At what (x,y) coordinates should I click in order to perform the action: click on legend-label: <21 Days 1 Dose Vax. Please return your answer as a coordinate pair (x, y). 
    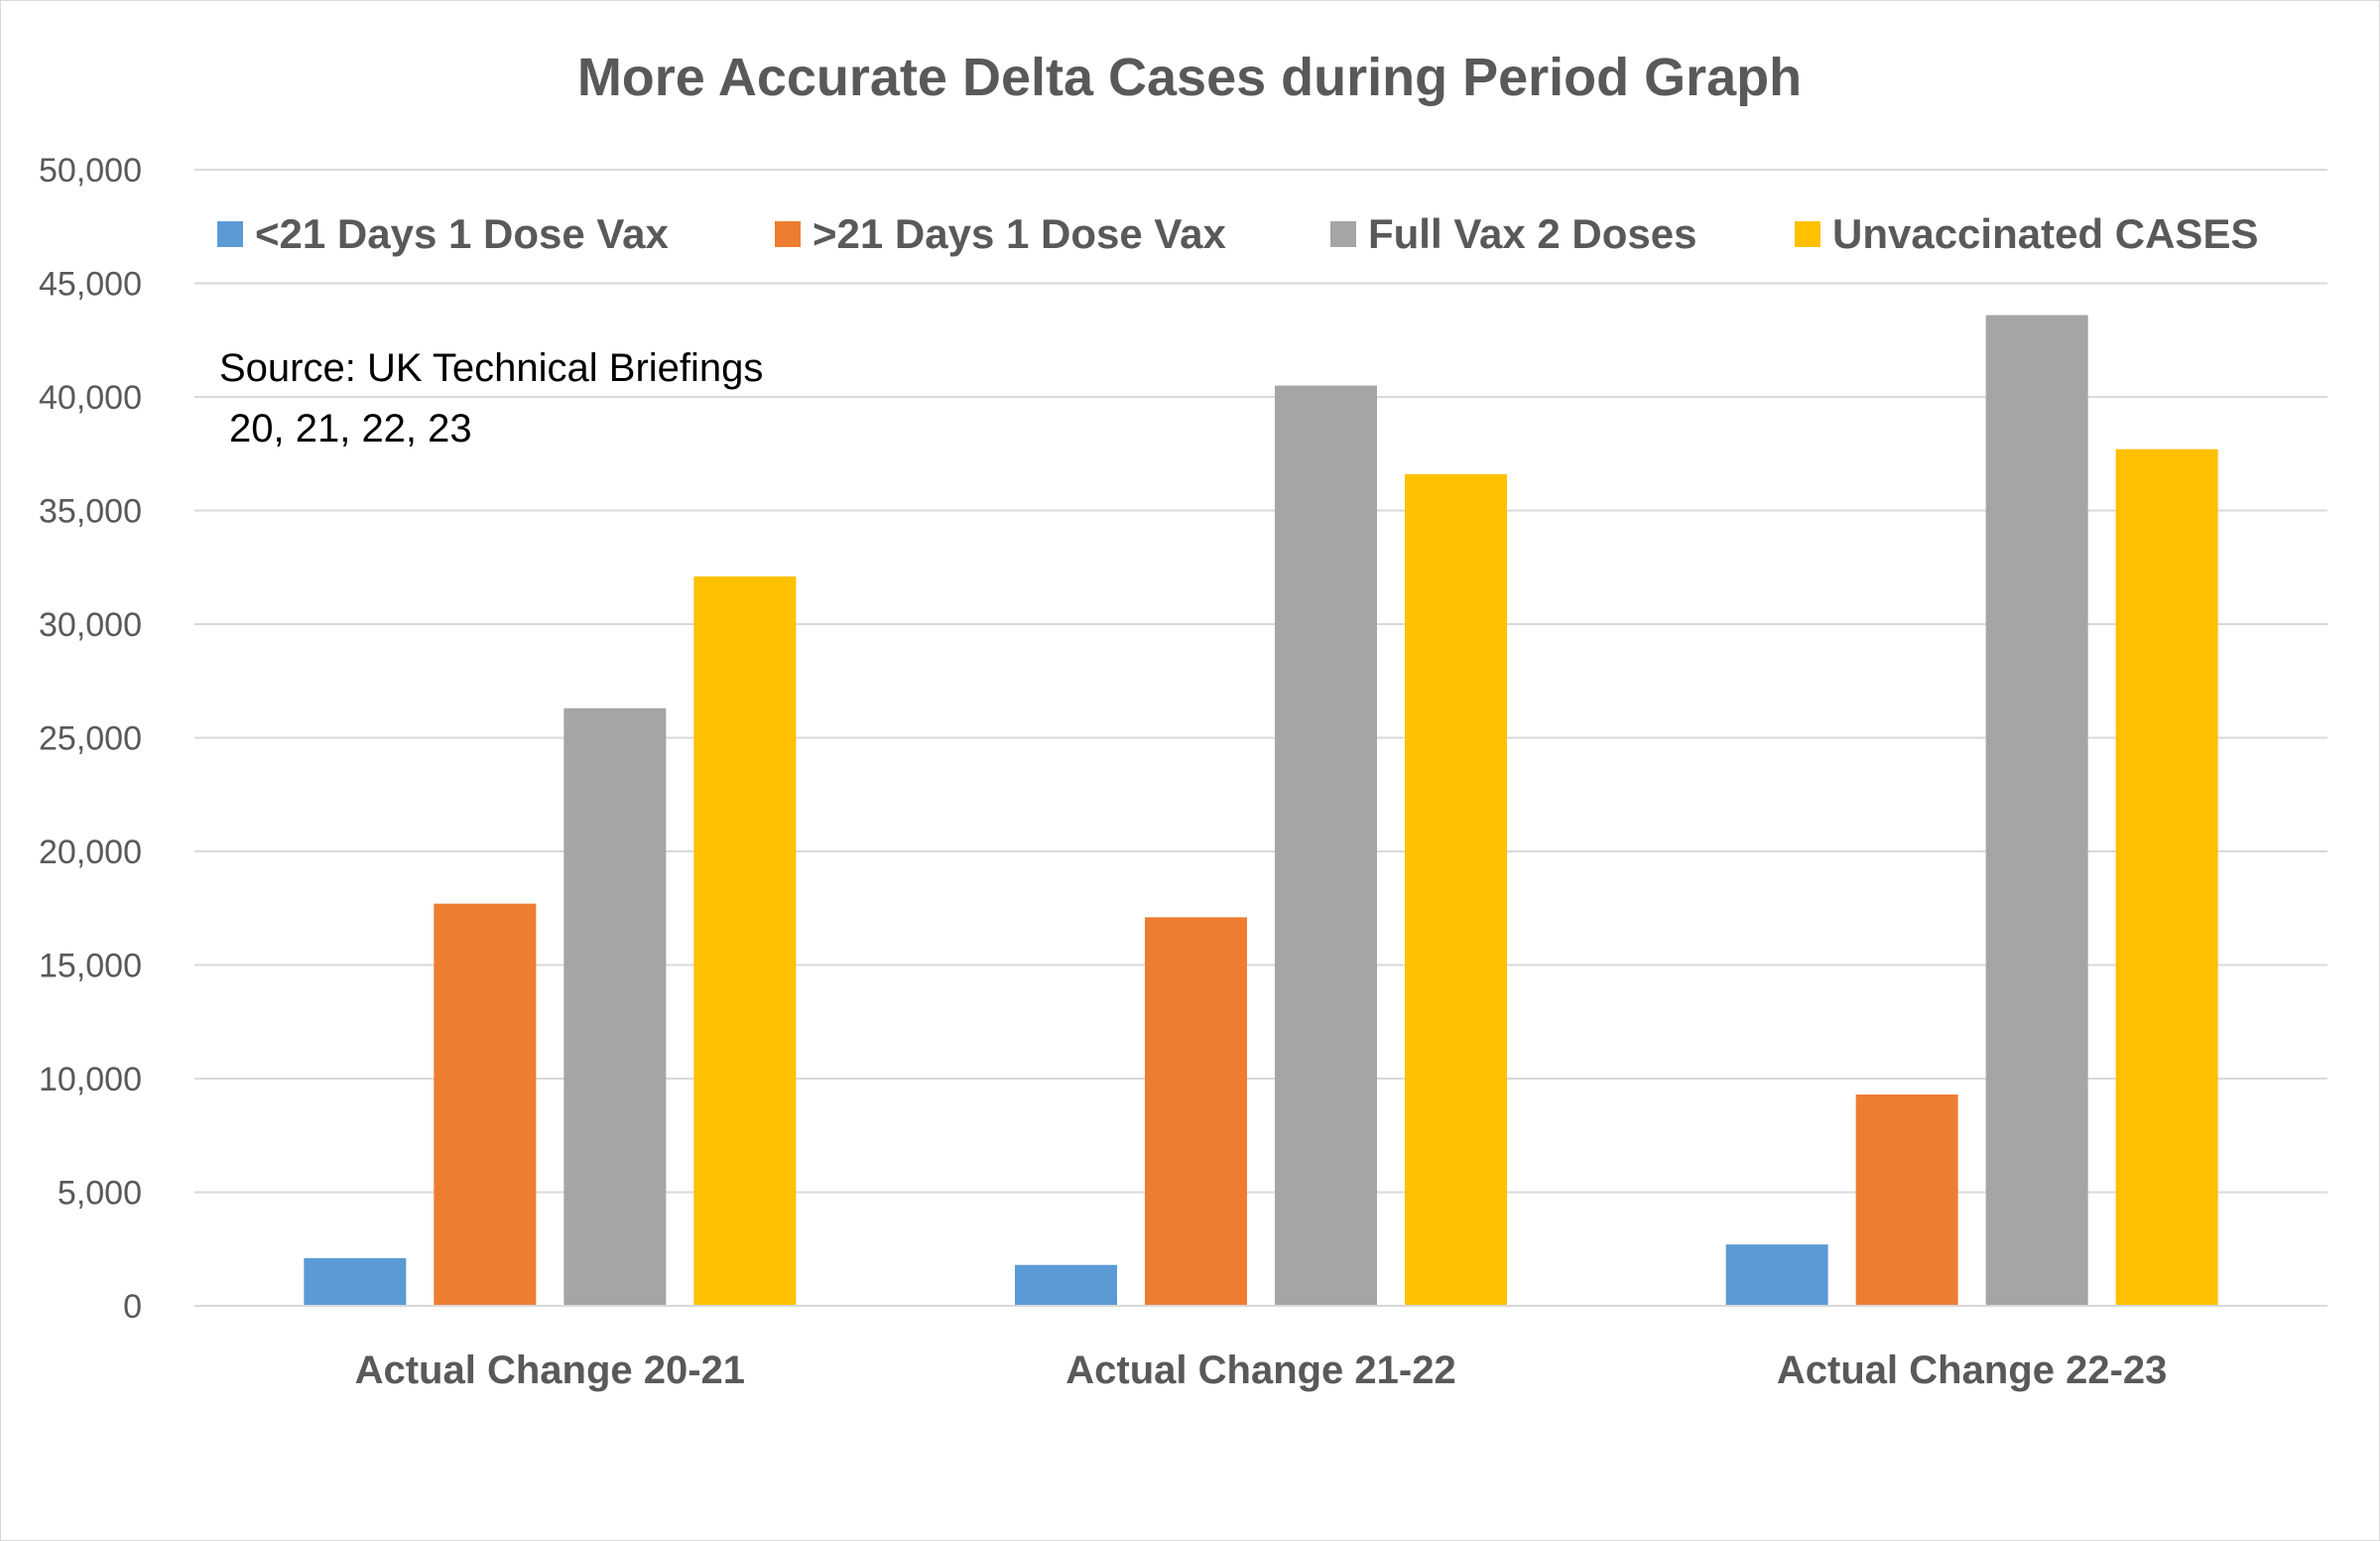
    Looking at the image, I should click on (462, 233).